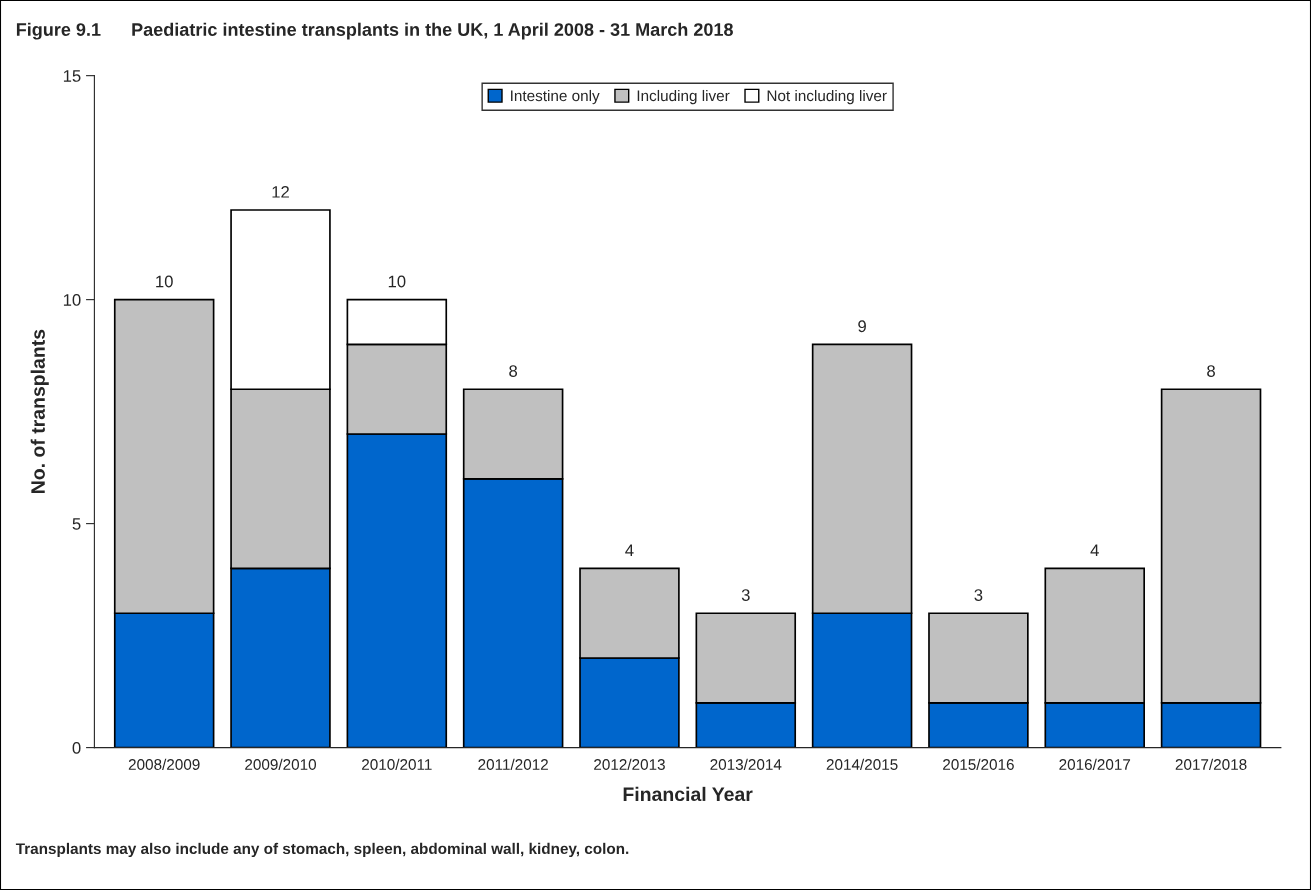  I want to click on x-tick-label: 2015/2016, so click(978, 764).